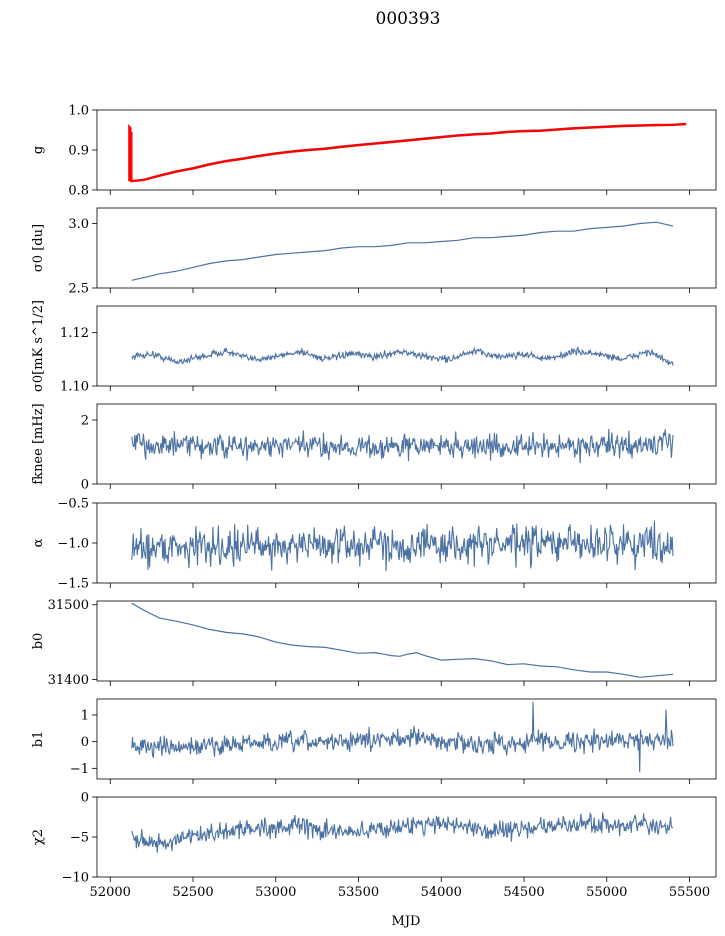  What do you see at coordinates (75, 878) in the screenshot?
I see `y-tick-label-chi2-0: −10` at bounding box center [75, 878].